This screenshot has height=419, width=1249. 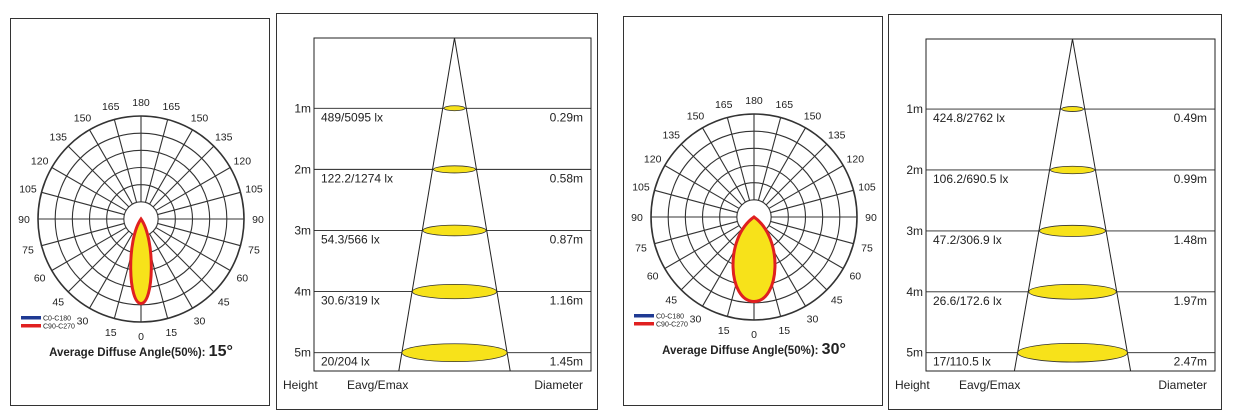 I want to click on diameter-value: 2.47m, so click(x=1190, y=362).